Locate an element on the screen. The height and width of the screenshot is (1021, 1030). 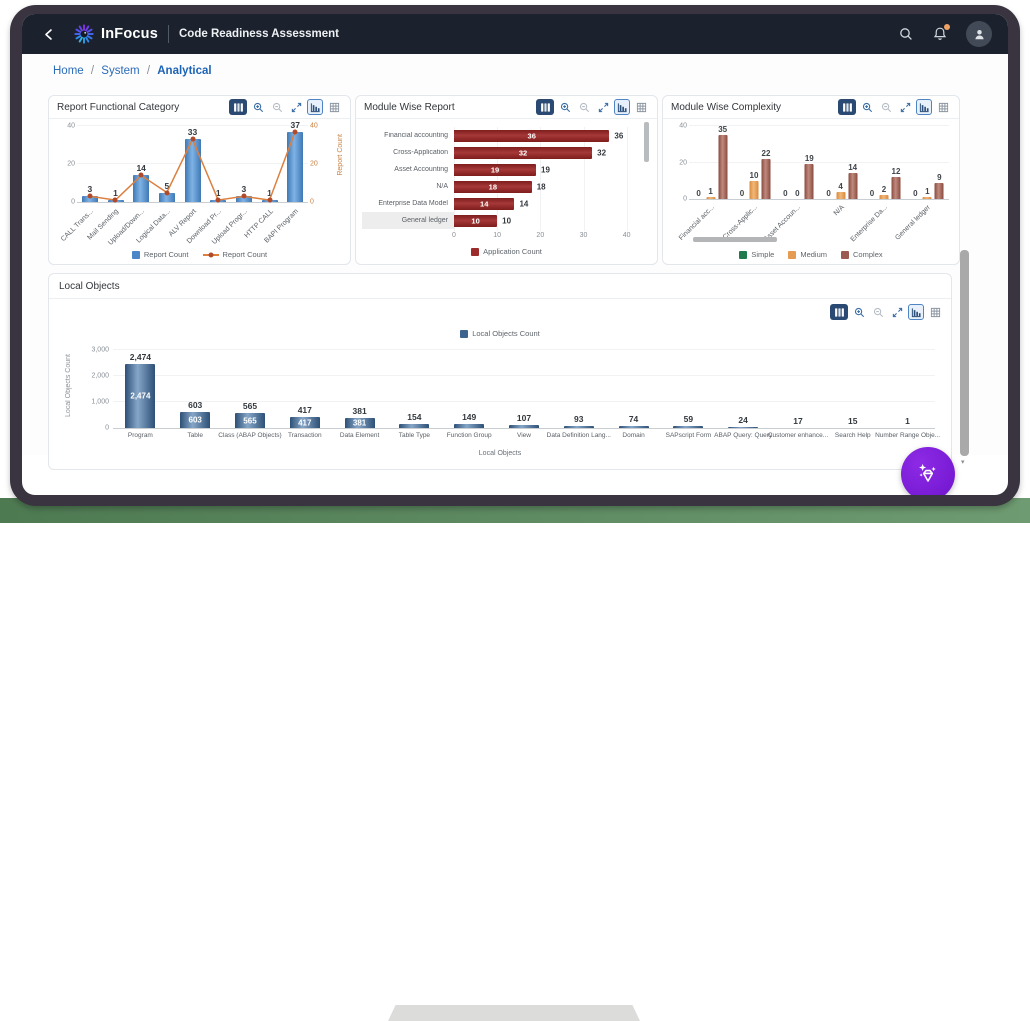
bar-value-inside: 10 is located at coordinates (475, 220).